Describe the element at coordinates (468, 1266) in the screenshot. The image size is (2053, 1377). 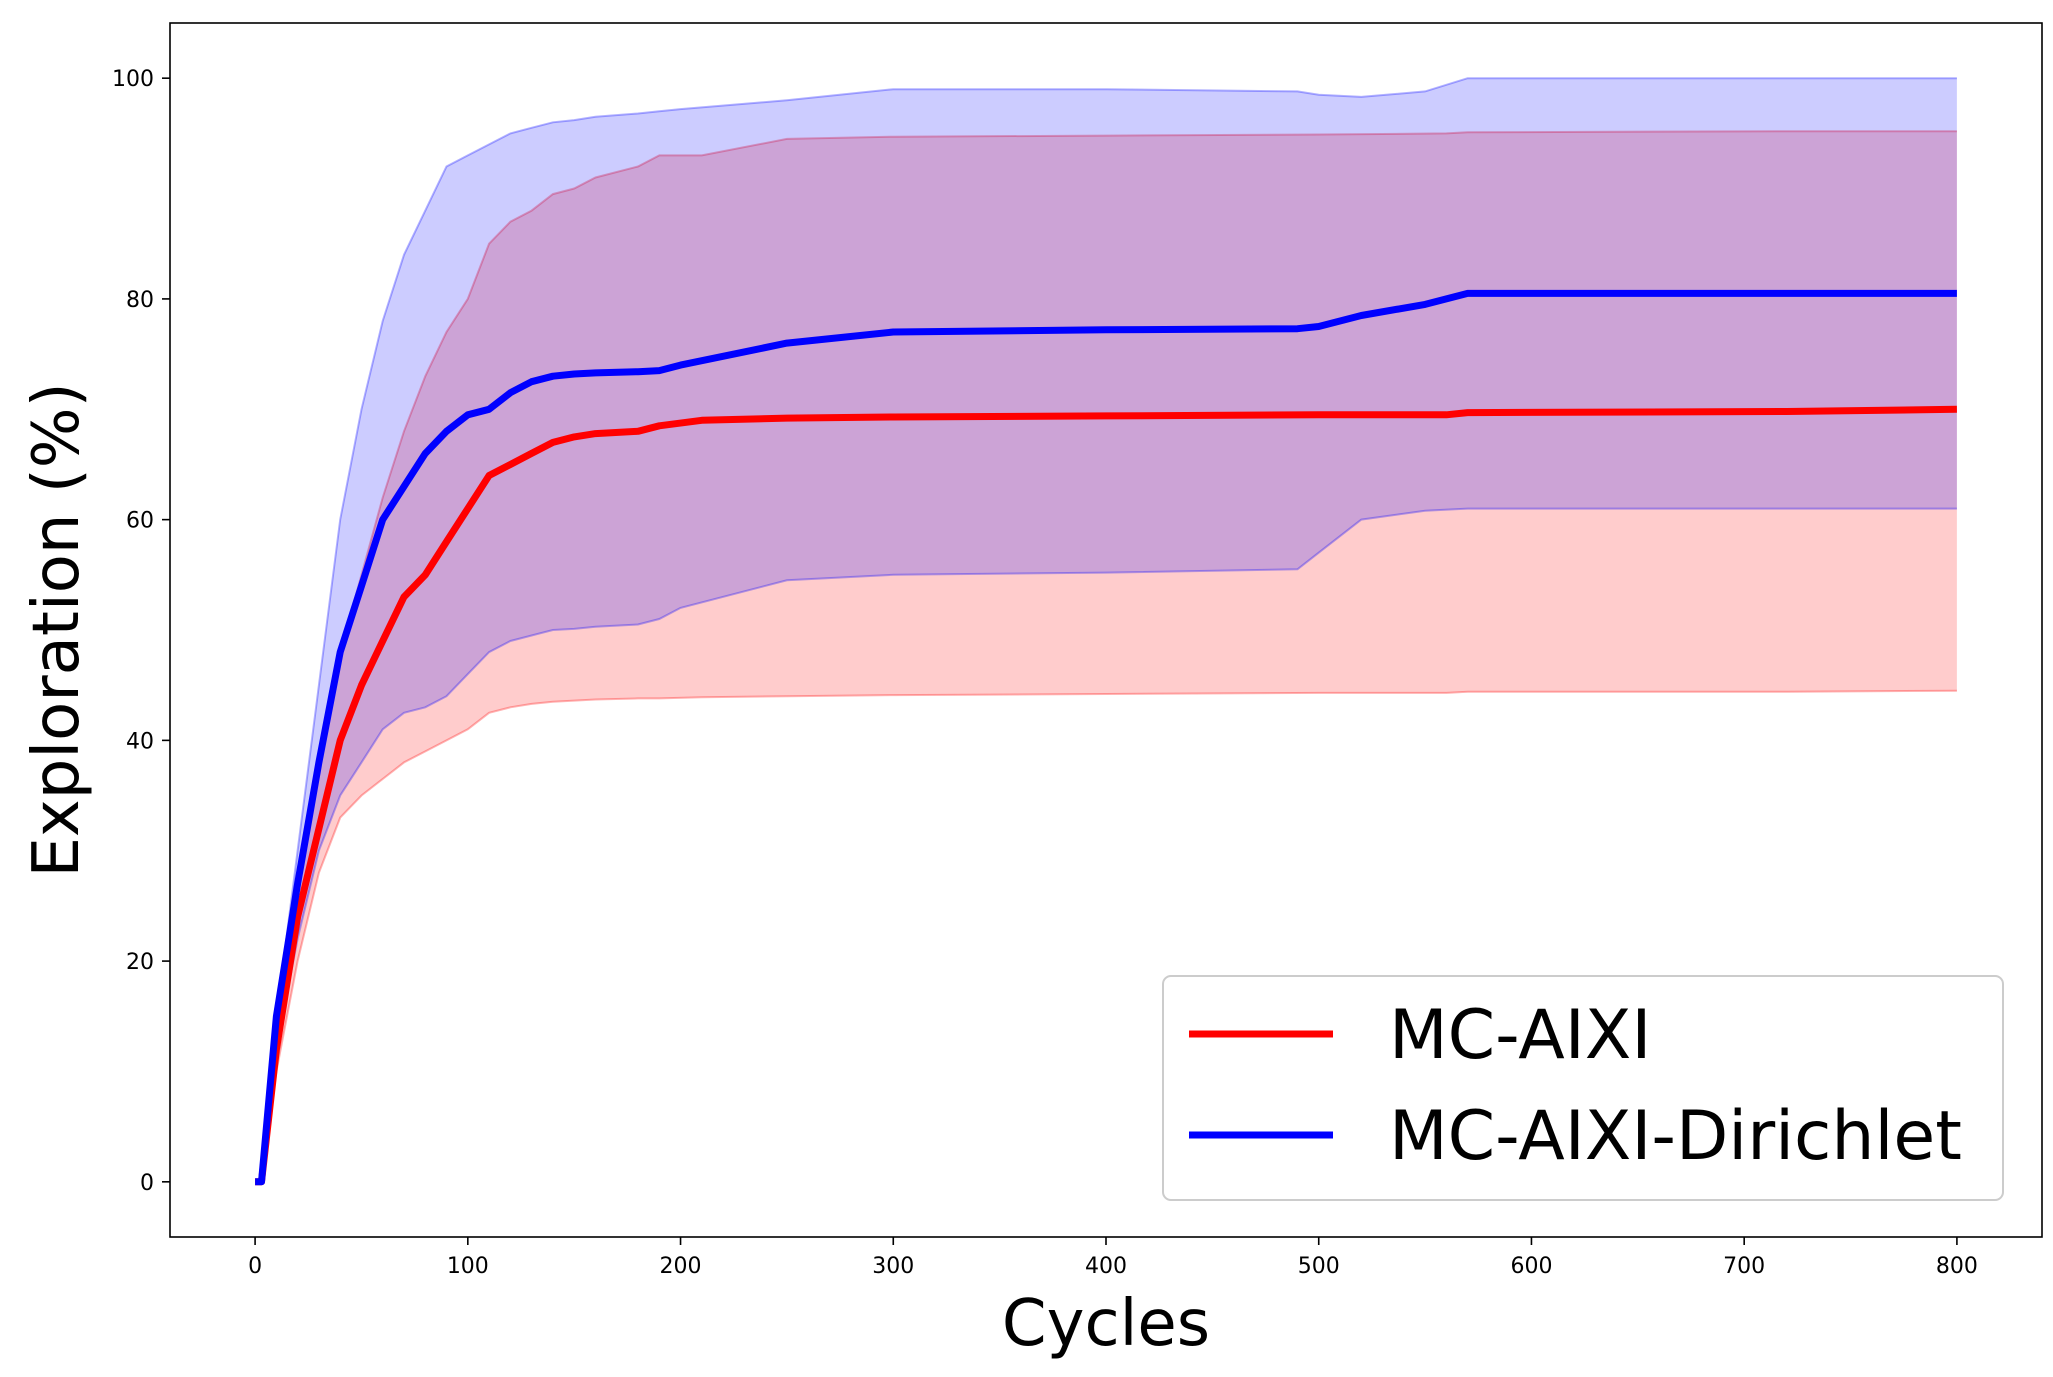
I see `x-tick-label: 100` at that location.